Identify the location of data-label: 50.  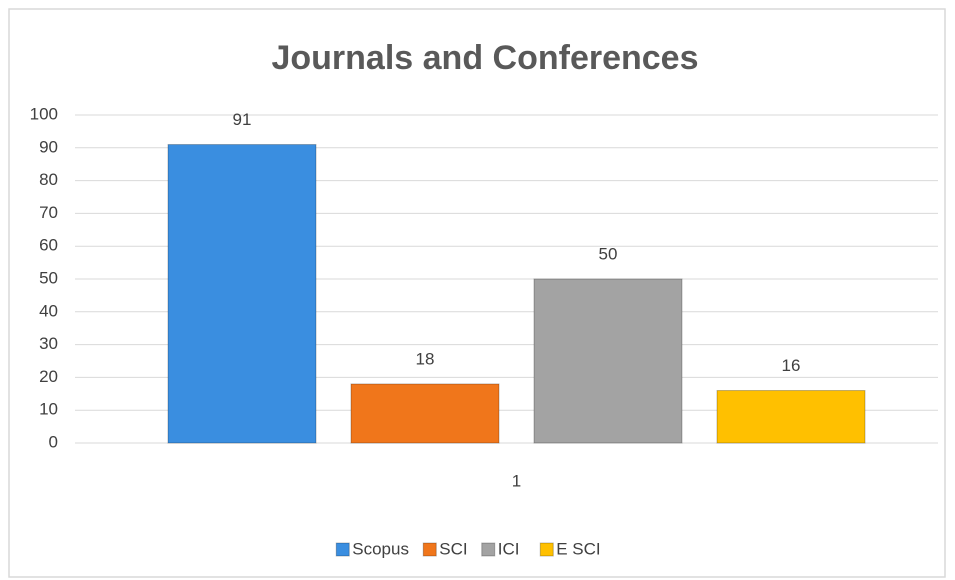
(608, 253).